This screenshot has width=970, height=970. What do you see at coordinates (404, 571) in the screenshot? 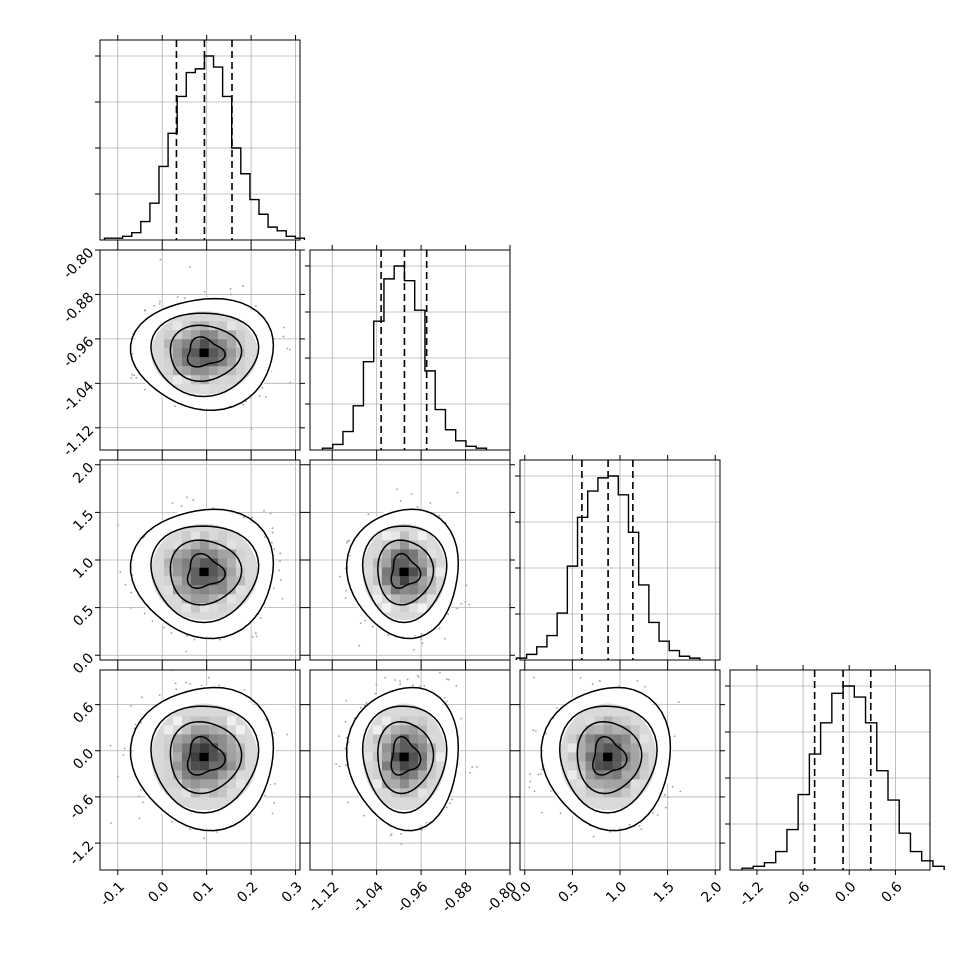
I see `density-peak` at bounding box center [404, 571].